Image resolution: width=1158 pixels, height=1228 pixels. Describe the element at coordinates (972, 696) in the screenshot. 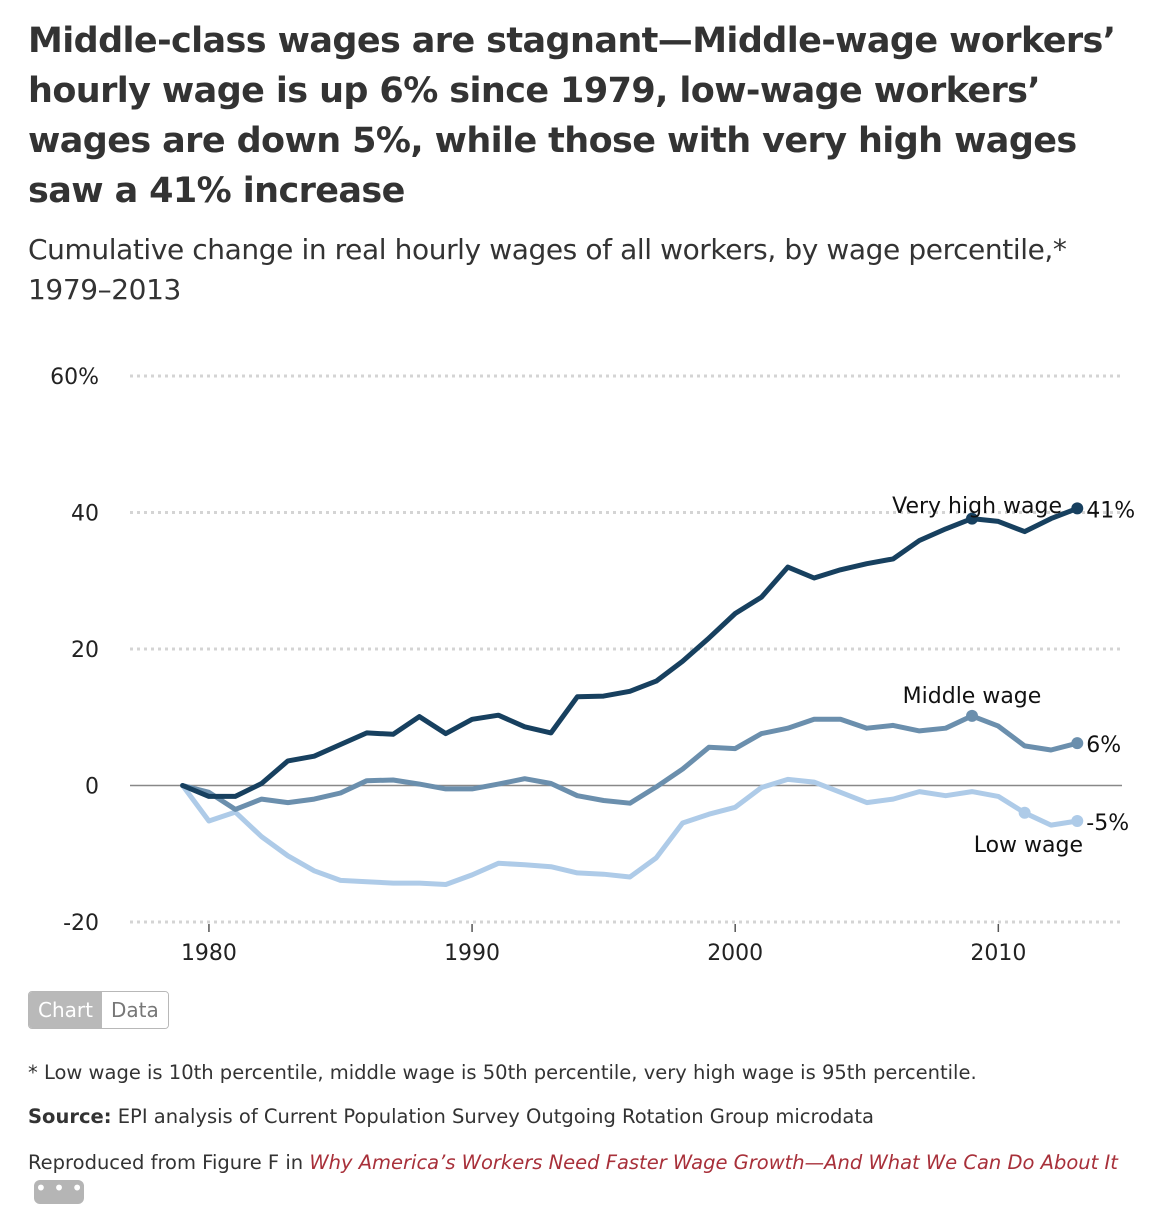

I see `middle-wage-label: Middle wage` at that location.